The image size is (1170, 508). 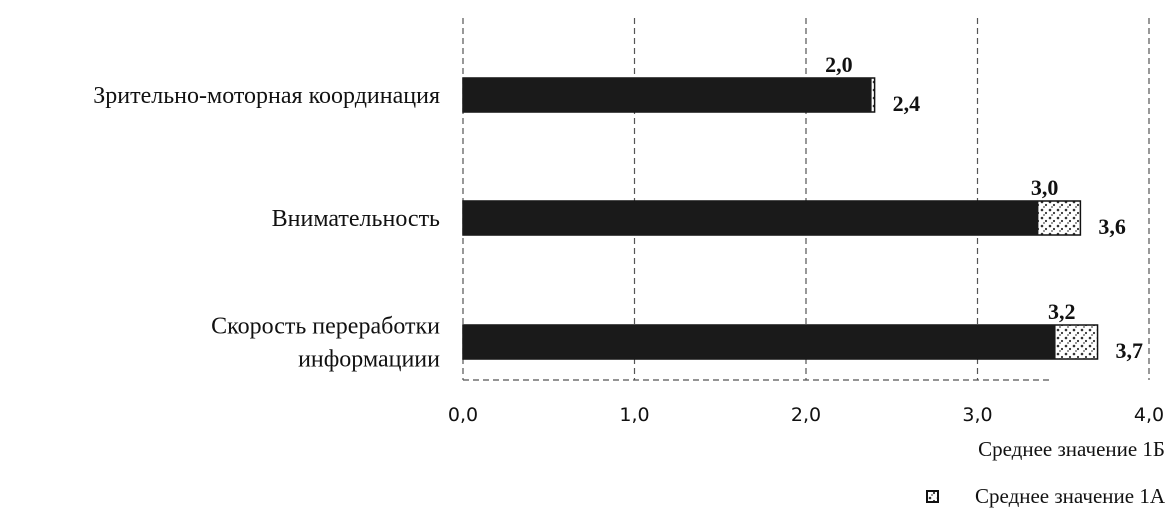 I want to click on data-label-series-1b: 3,6, so click(x=1112, y=226).